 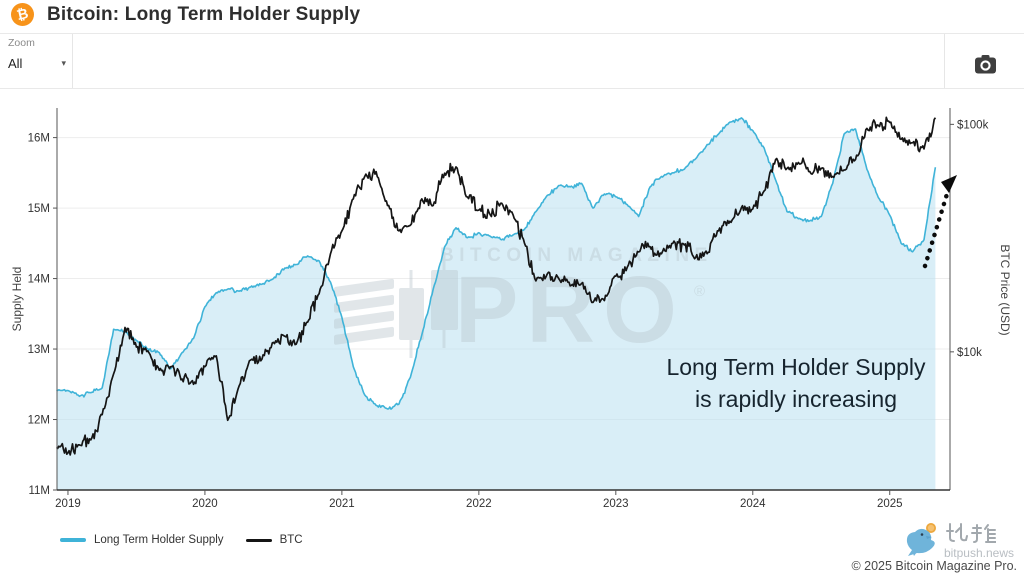 What do you see at coordinates (616, 504) in the screenshot?
I see `axis-tick-label: 2023` at bounding box center [616, 504].